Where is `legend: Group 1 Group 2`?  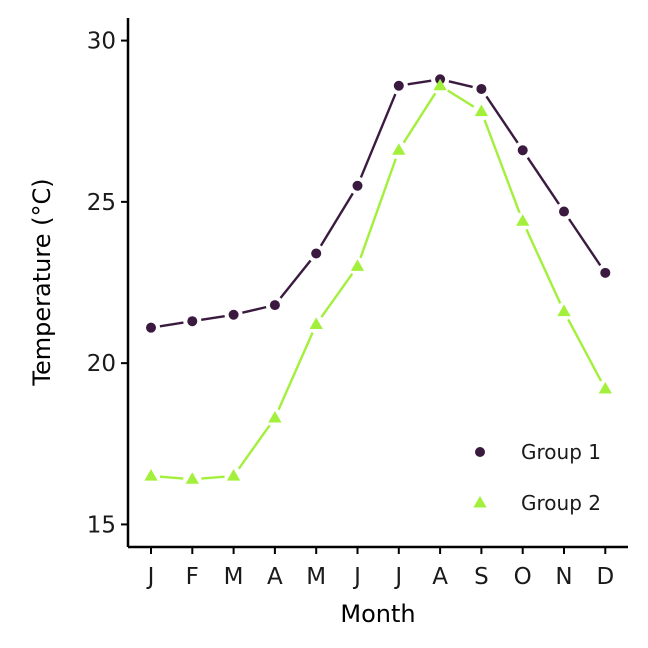 legend: Group 1 Group 2 is located at coordinates (537, 477).